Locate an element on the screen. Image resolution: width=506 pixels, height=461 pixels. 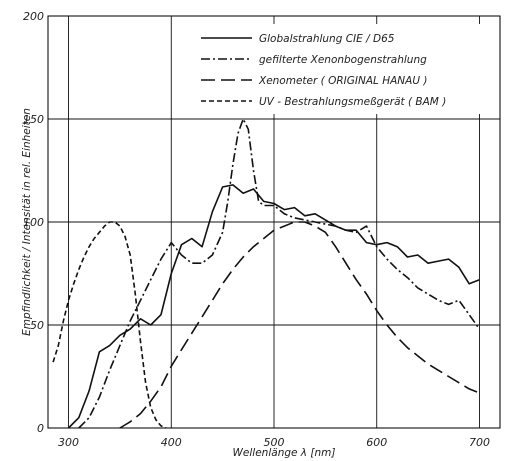
legend-box is located at coordinates (344, 69).